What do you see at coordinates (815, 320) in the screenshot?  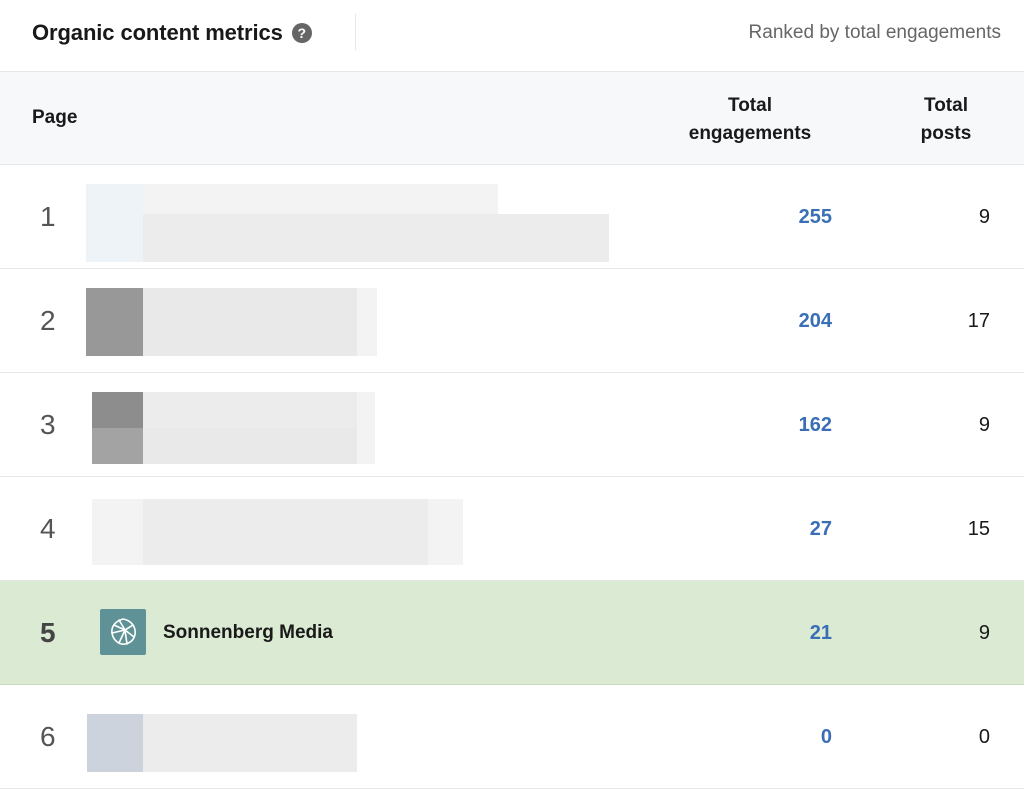 I see `row-total-engagements: 204` at bounding box center [815, 320].